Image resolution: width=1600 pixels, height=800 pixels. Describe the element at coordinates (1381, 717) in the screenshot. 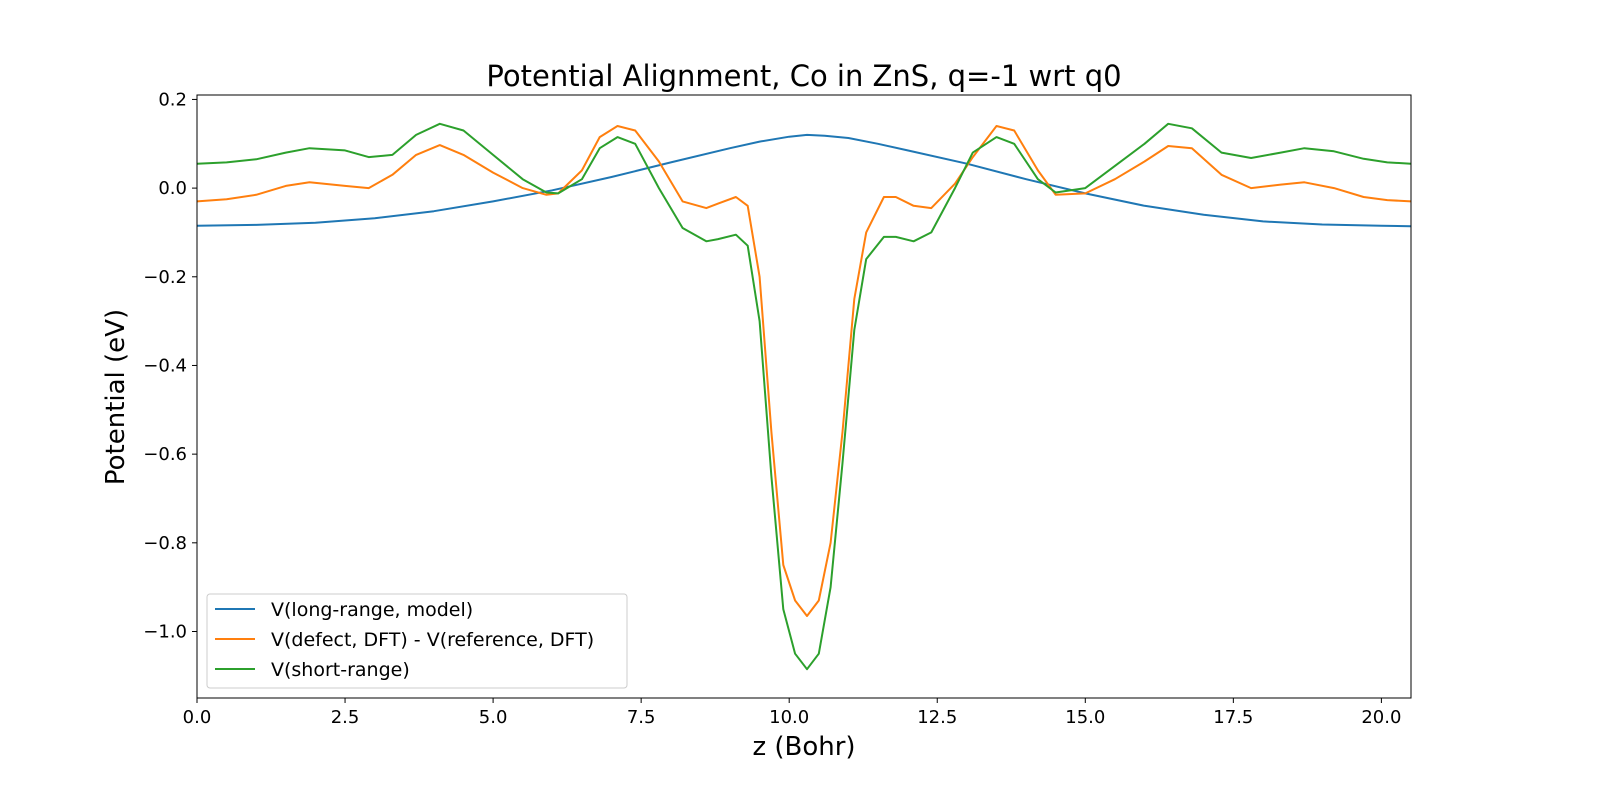

I see `x-tick-label: 20.0` at that location.